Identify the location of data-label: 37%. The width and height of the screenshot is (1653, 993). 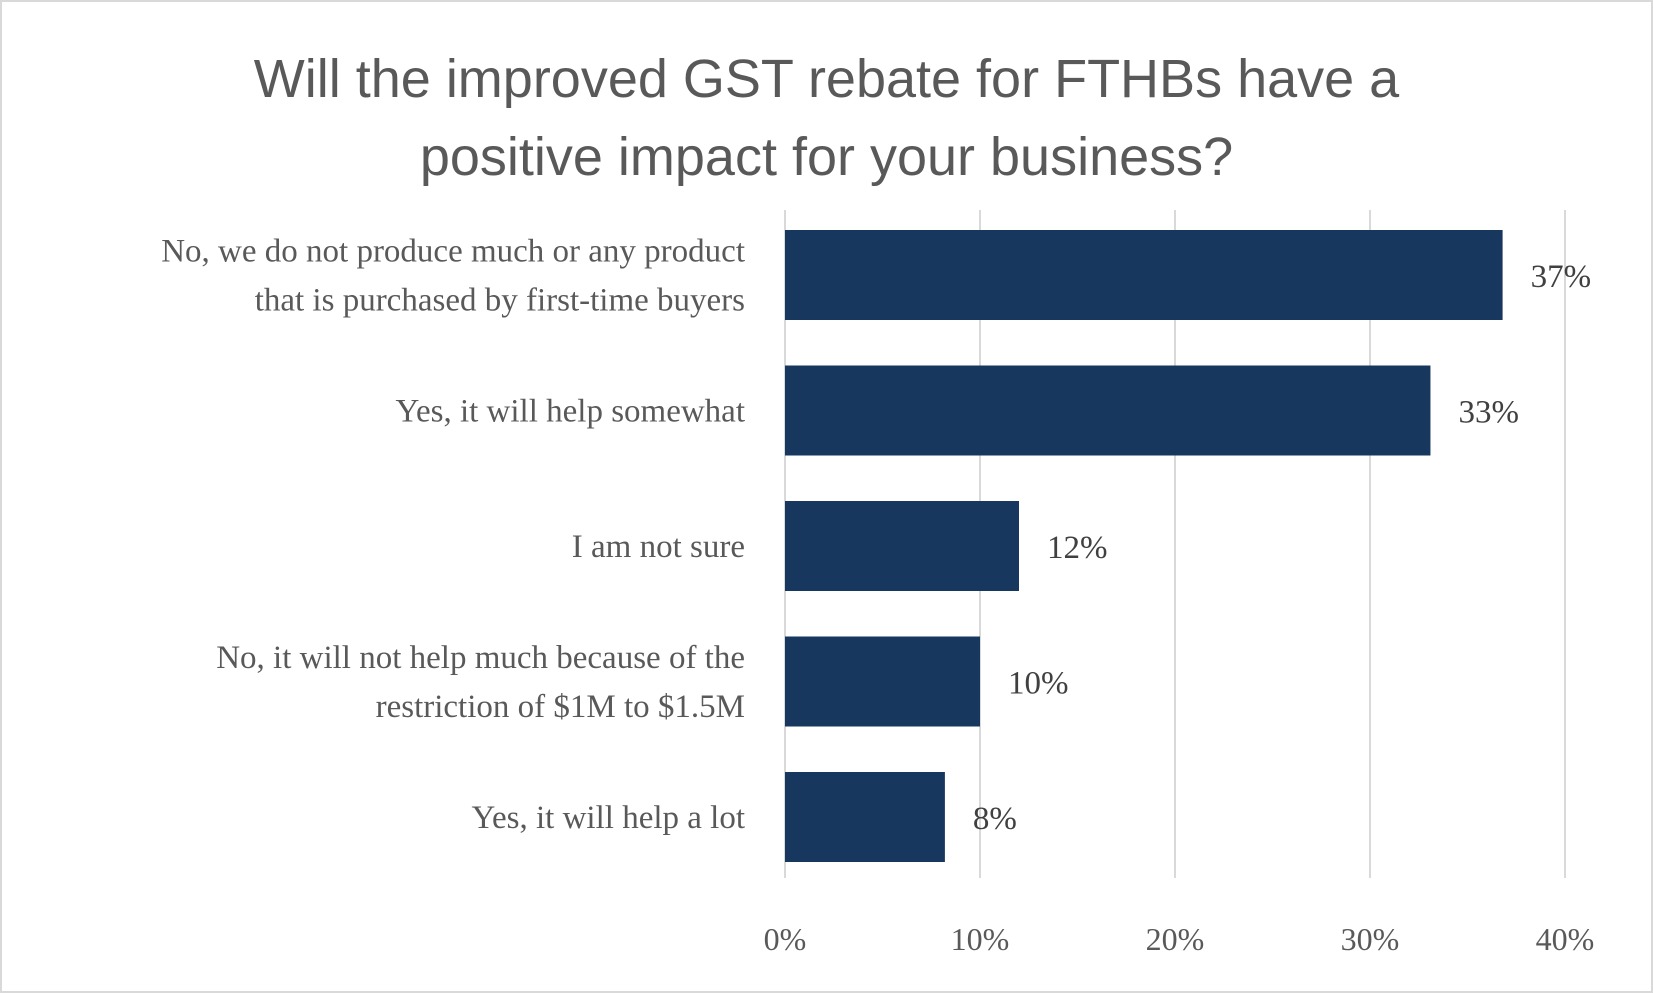
(1561, 277).